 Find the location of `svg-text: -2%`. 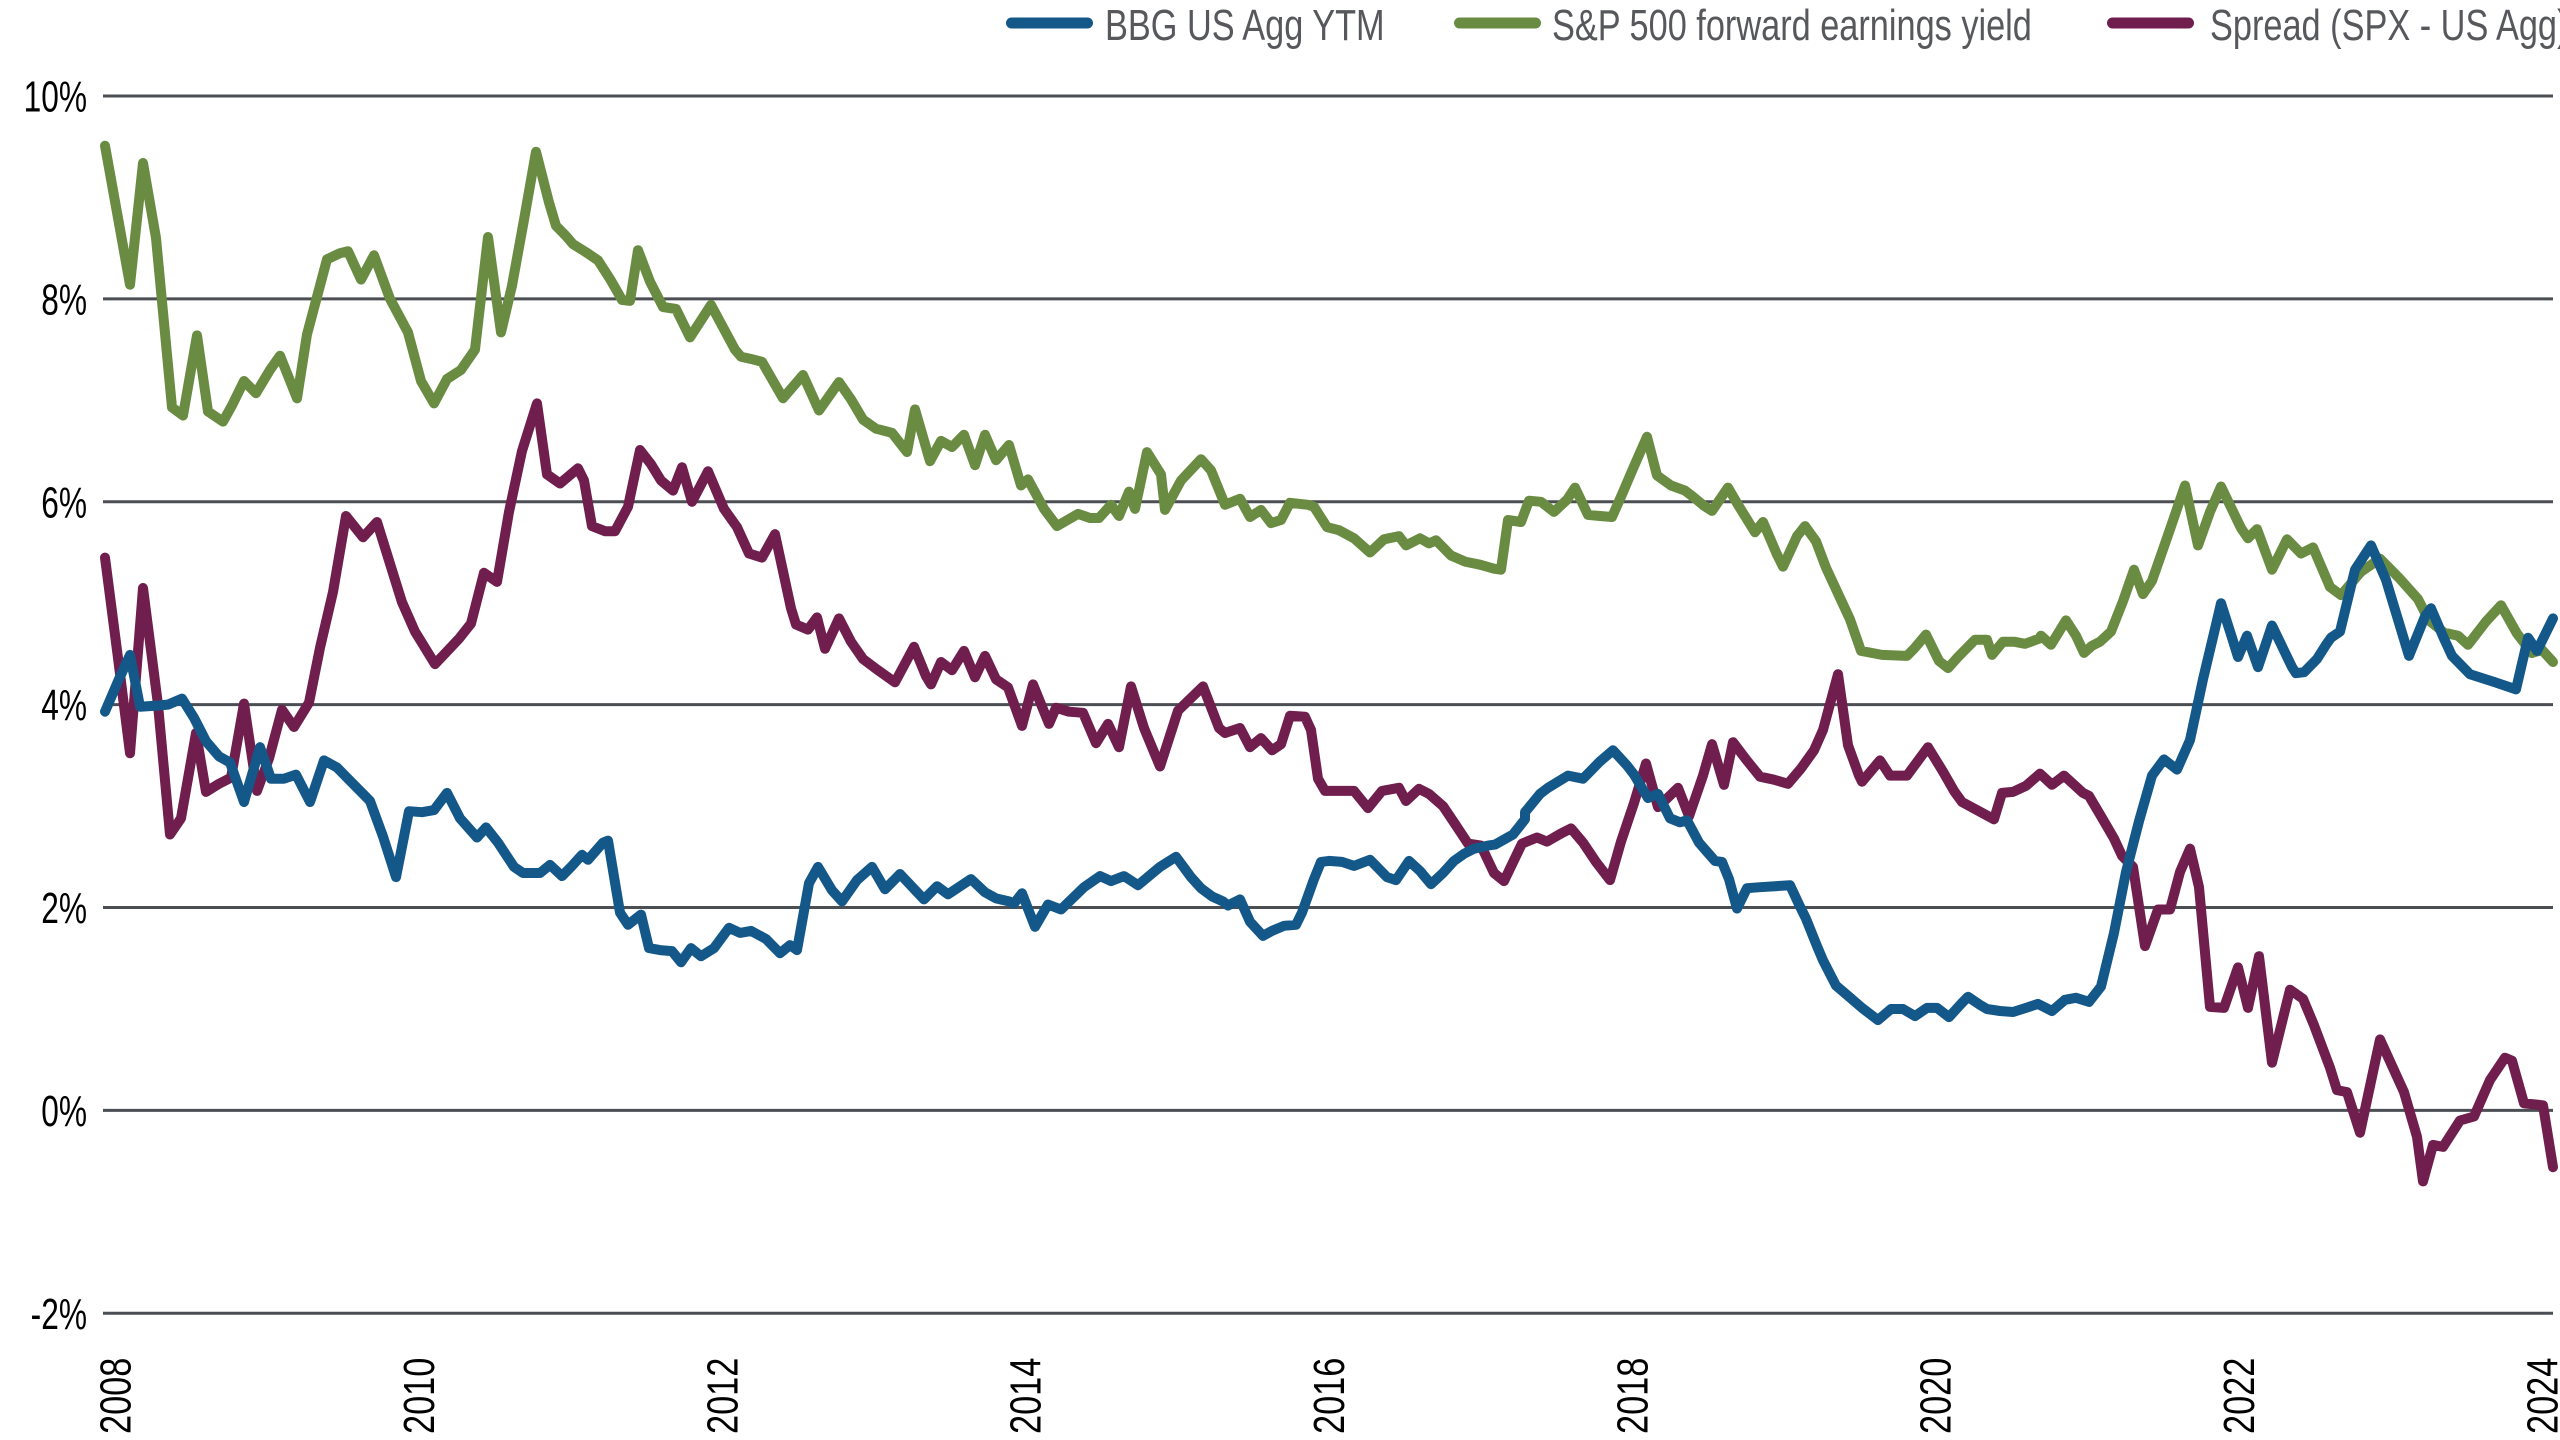

svg-text: -2% is located at coordinates (59, 1314).